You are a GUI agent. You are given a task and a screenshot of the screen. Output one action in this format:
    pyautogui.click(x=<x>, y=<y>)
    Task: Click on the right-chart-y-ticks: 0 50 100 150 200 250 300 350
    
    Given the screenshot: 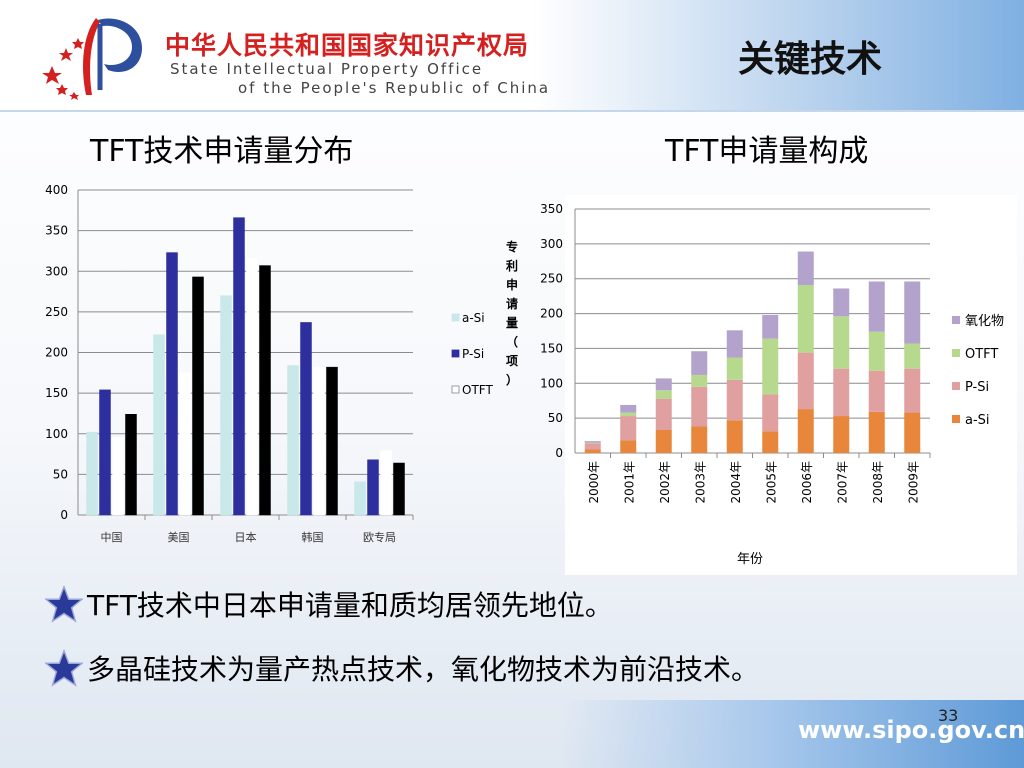 What is the action you would take?
    pyautogui.click(x=551, y=331)
    